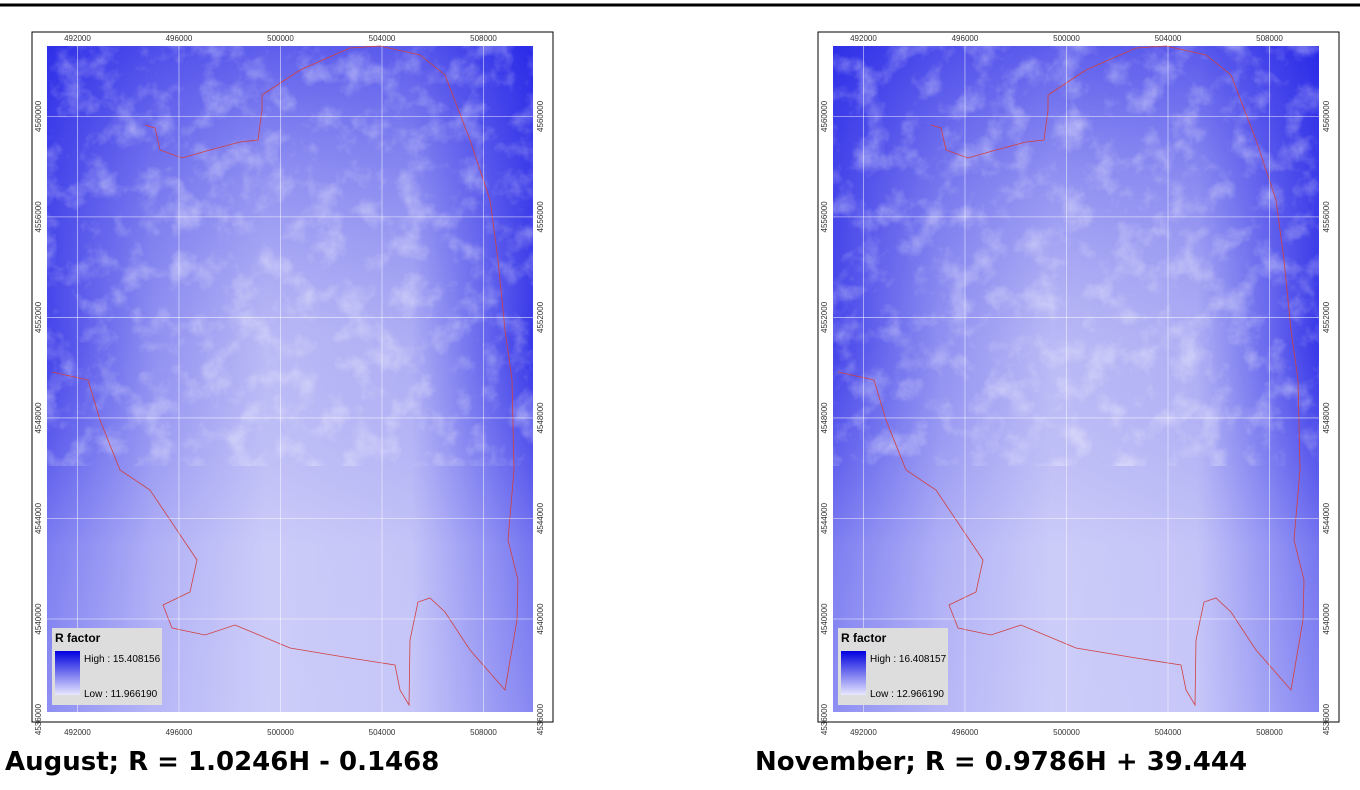 The height and width of the screenshot is (790, 1360). I want to click on legend-low: Low : 11.966190, so click(121, 694).